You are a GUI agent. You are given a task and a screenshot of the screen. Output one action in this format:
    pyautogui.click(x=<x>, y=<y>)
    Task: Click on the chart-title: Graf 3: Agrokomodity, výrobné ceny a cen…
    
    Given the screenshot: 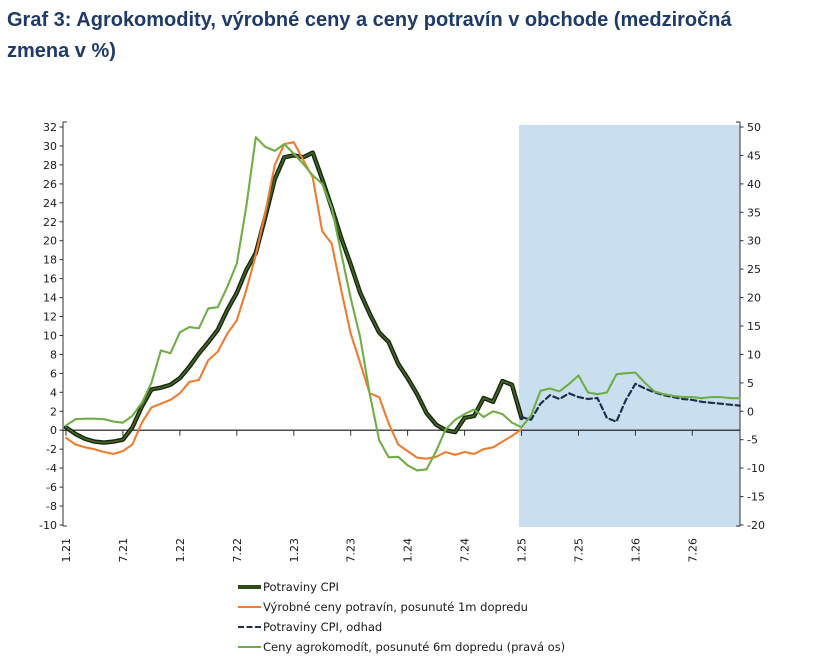 What is the action you would take?
    pyautogui.click(x=410, y=36)
    